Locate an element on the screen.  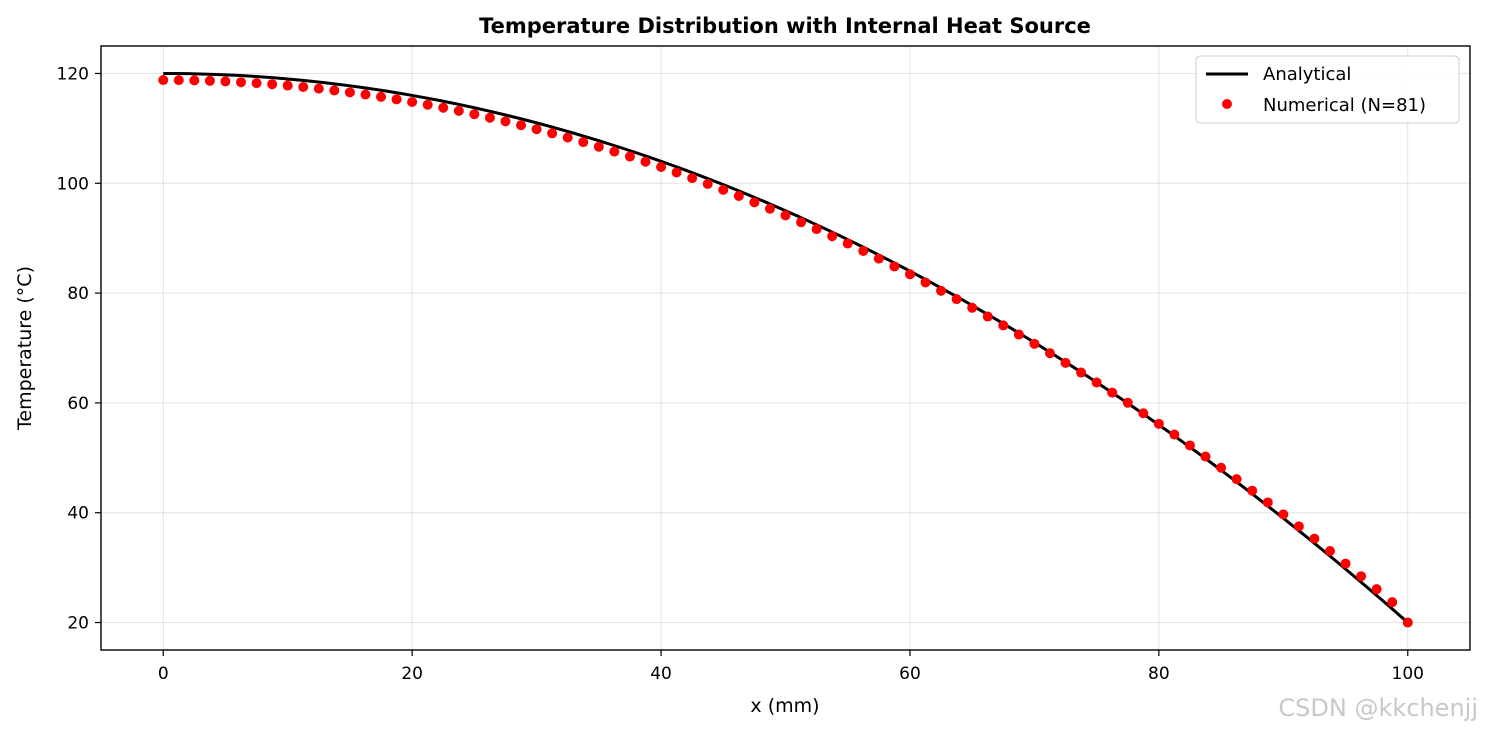
x-tick-label: 40 is located at coordinates (661, 674).